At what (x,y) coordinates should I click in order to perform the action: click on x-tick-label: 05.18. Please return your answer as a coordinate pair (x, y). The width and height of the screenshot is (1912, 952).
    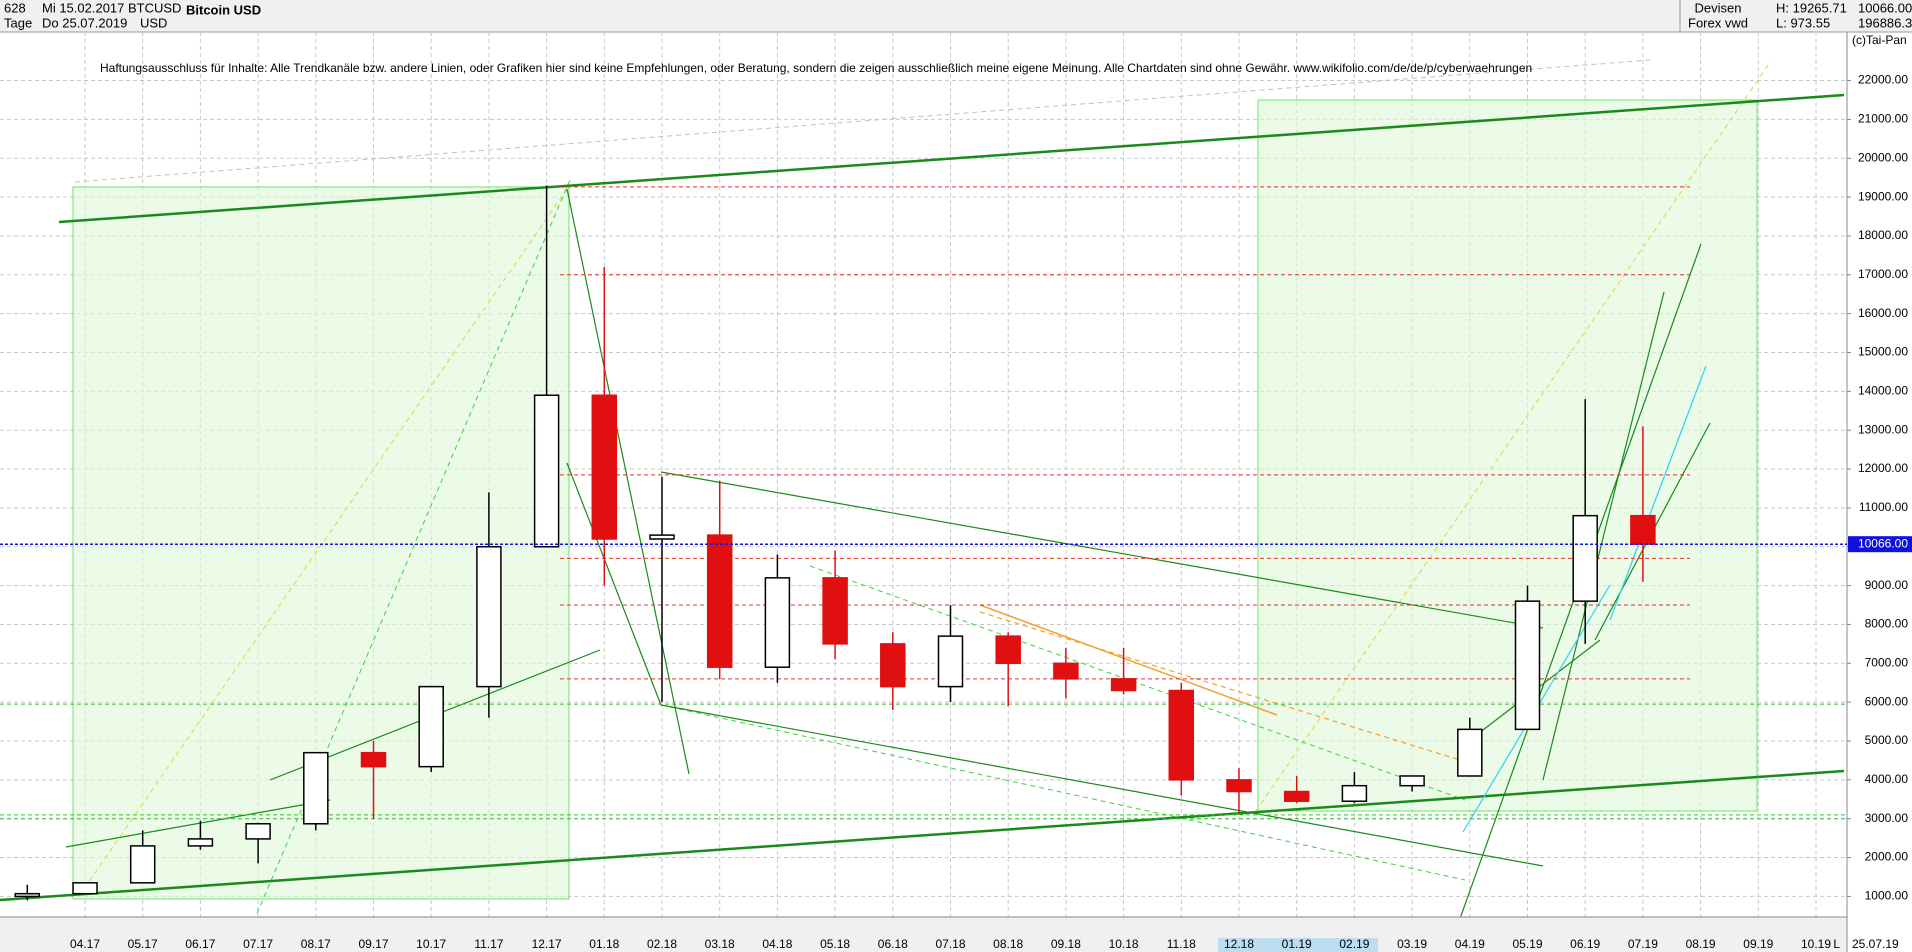
    Looking at the image, I should click on (835, 944).